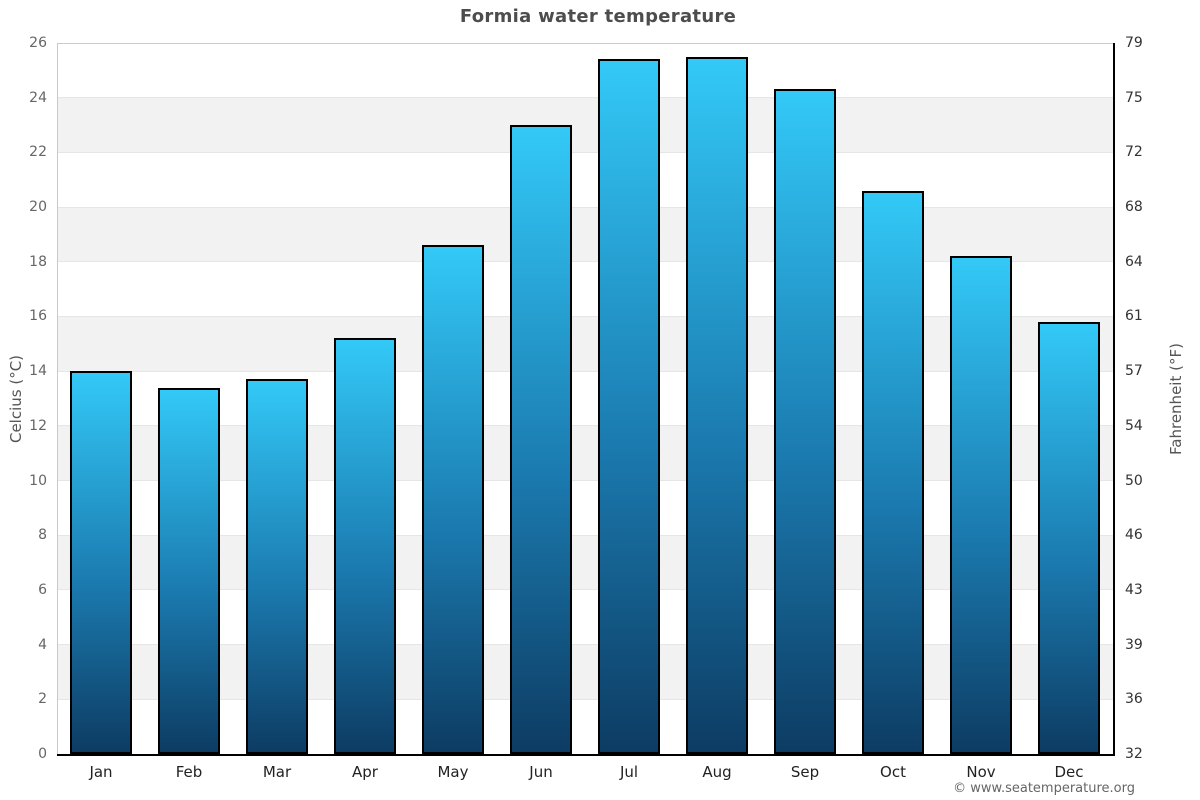 Image resolution: width=1200 pixels, height=800 pixels. I want to click on x-axis-line, so click(586, 755).